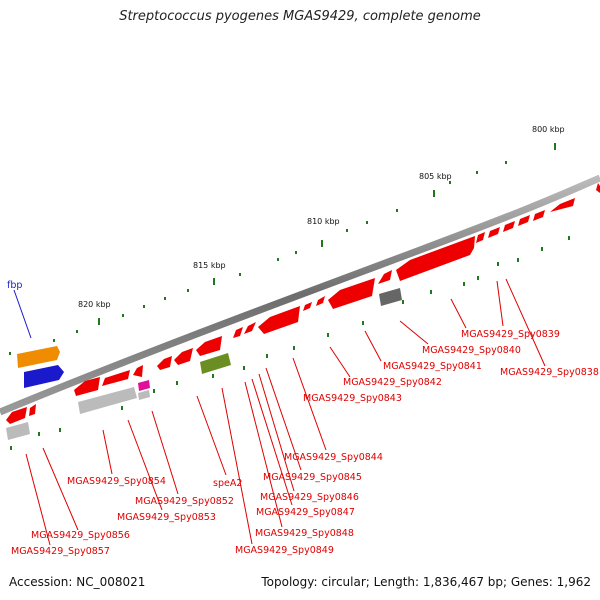 This screenshot has height=600, width=600. What do you see at coordinates (309, 497) in the screenshot?
I see `gene-label-spy0846: MGAS9429_Spy0846` at bounding box center [309, 497].